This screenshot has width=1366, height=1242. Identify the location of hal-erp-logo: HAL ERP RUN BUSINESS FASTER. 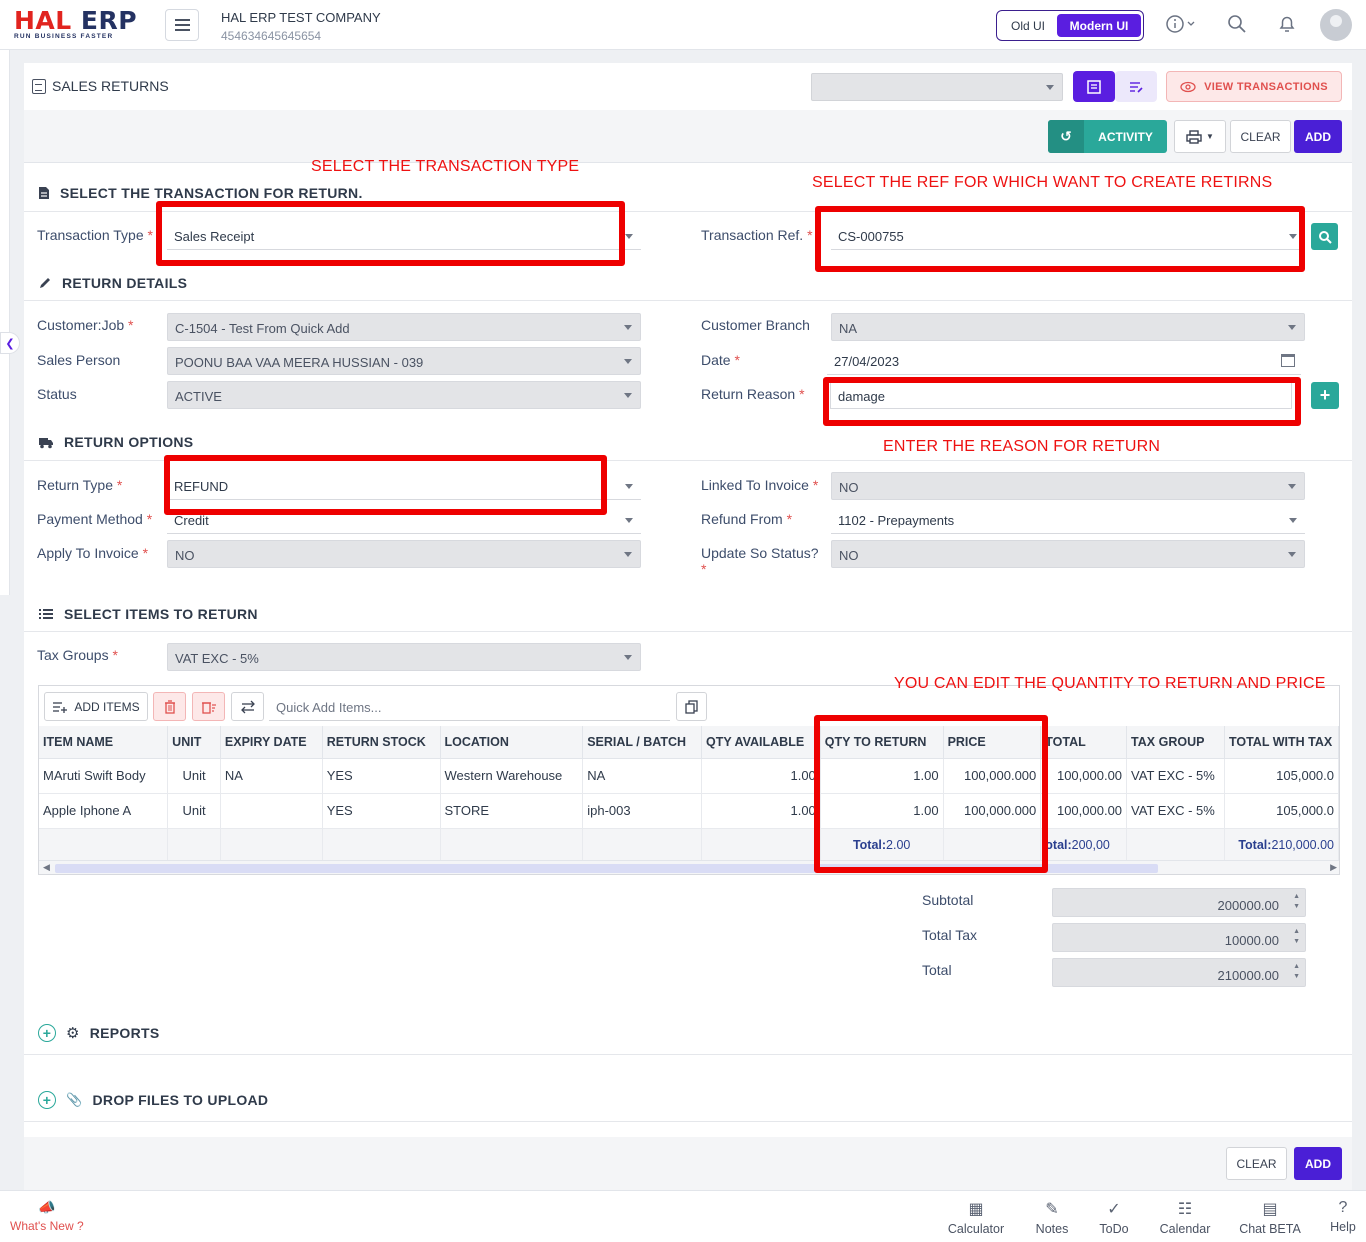
(81, 25).